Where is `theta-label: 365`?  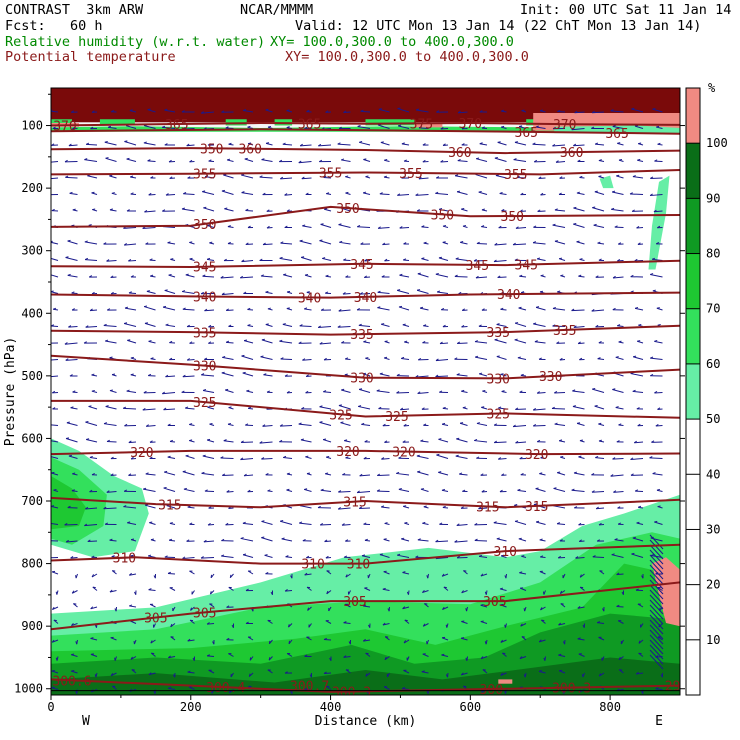
theta-label: 365 is located at coordinates (526, 133).